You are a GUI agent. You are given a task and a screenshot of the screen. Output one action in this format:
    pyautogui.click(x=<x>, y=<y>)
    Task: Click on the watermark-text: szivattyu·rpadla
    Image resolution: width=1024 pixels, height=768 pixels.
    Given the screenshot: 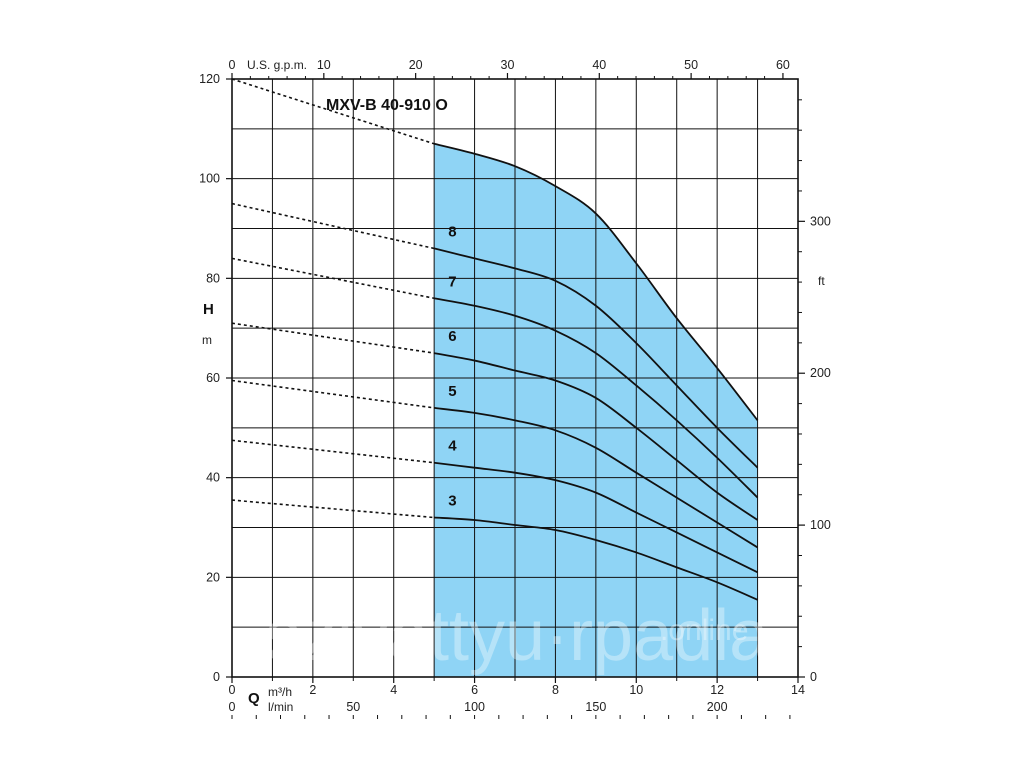 What is the action you would take?
    pyautogui.click(x=517, y=636)
    